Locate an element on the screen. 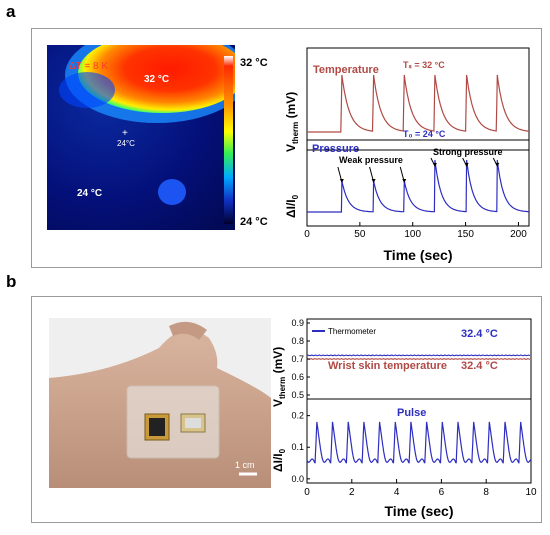 The height and width of the screenshot is (535, 550). b-temp-ytick-label: 0.6 is located at coordinates (297, 377).